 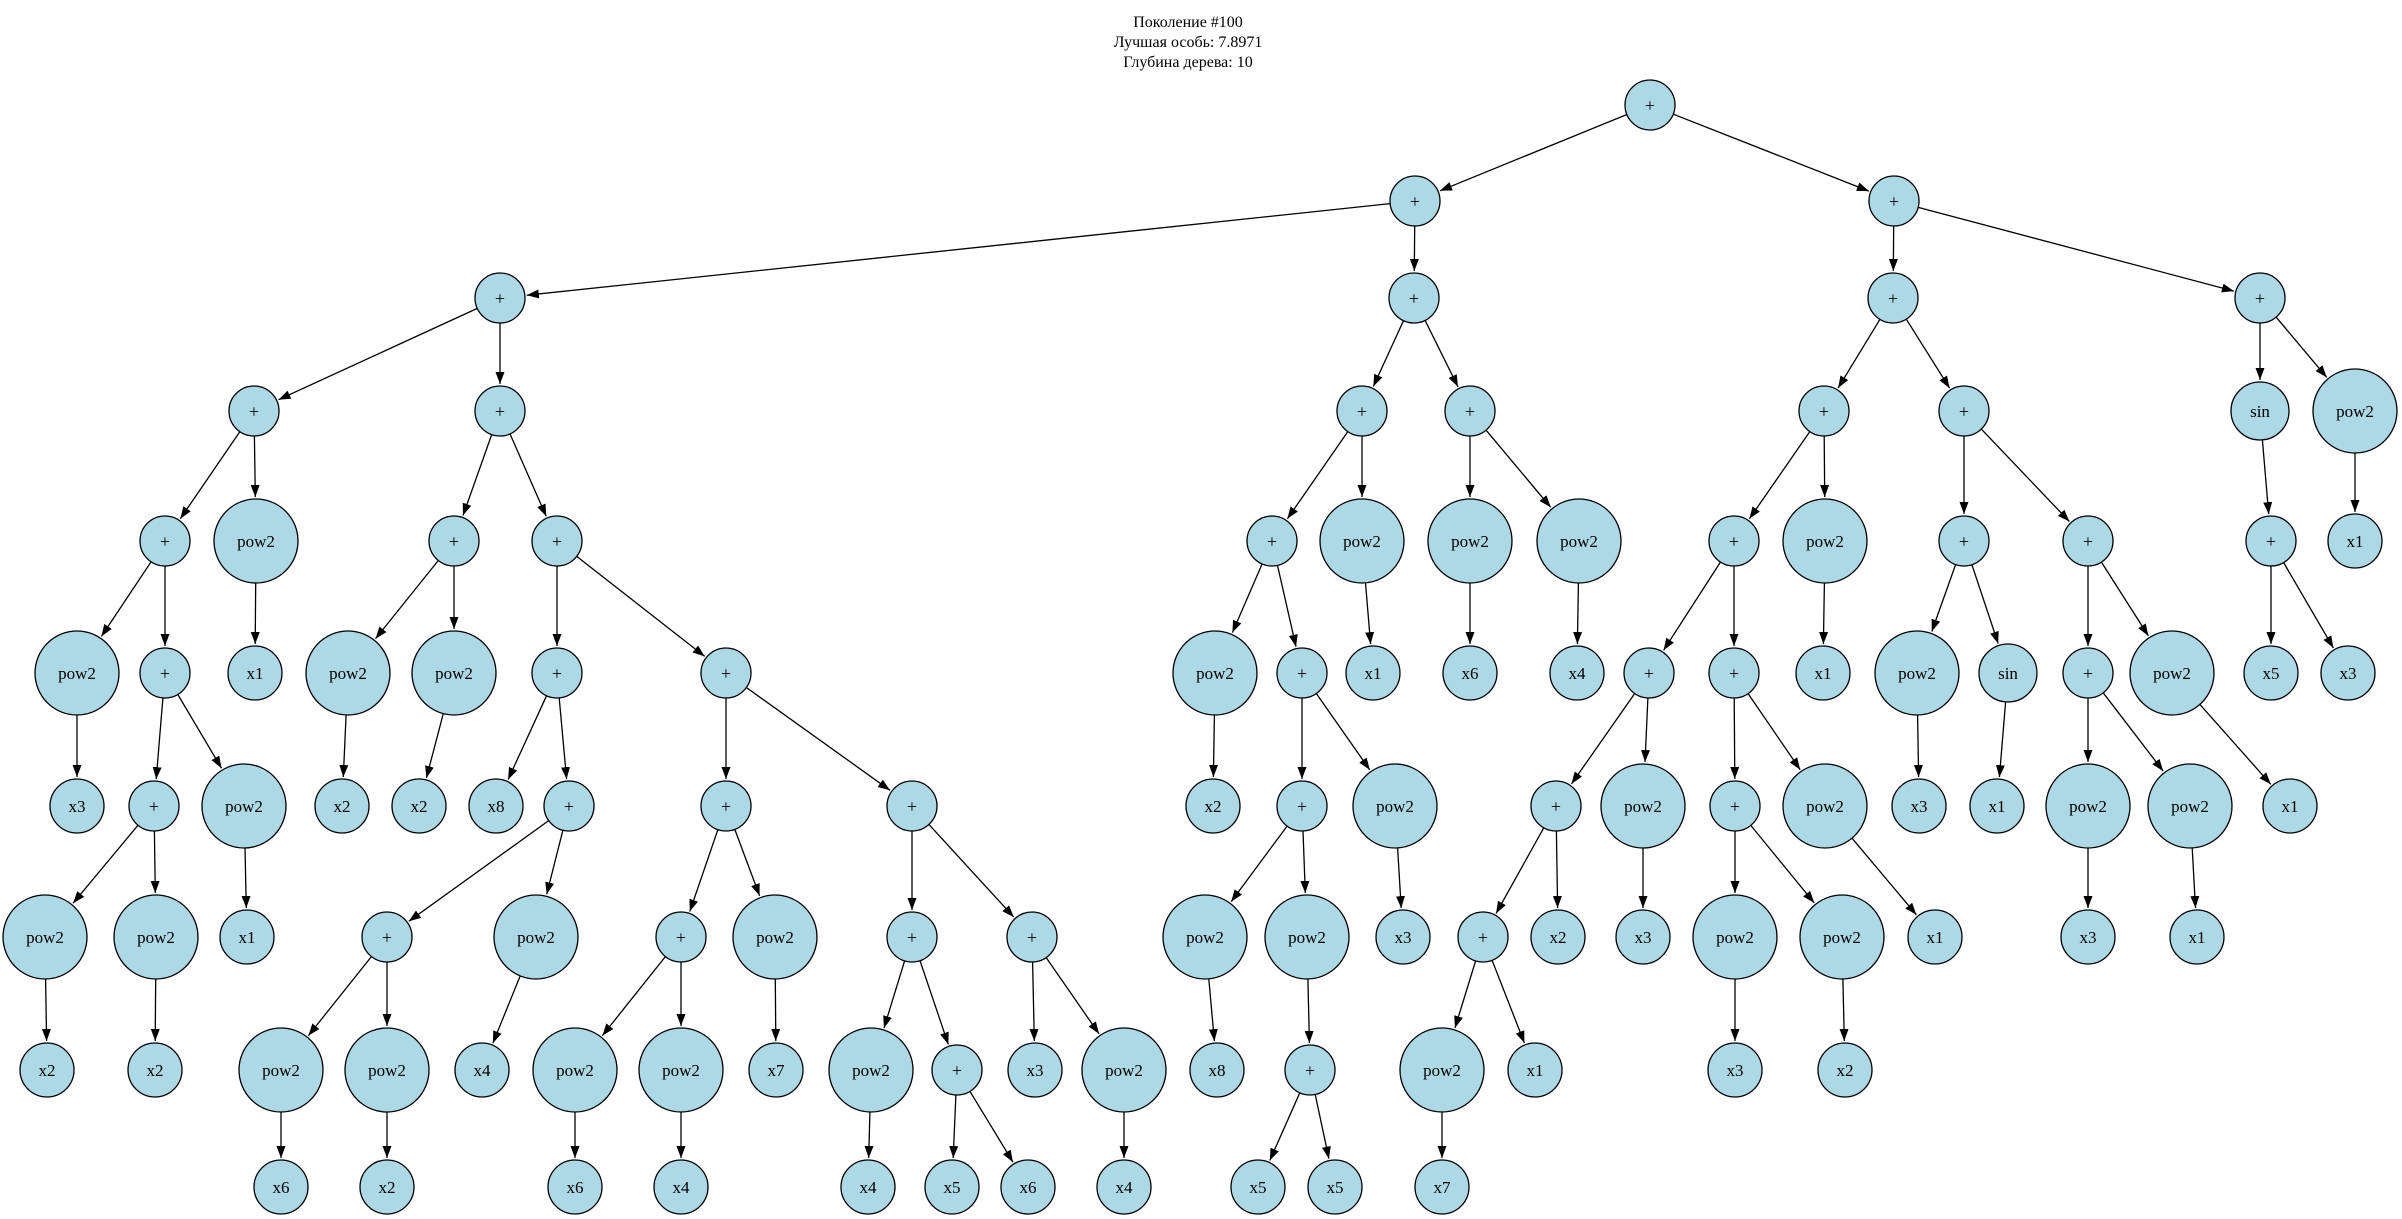 I want to click on node-label: x1, so click(x=247, y=937).